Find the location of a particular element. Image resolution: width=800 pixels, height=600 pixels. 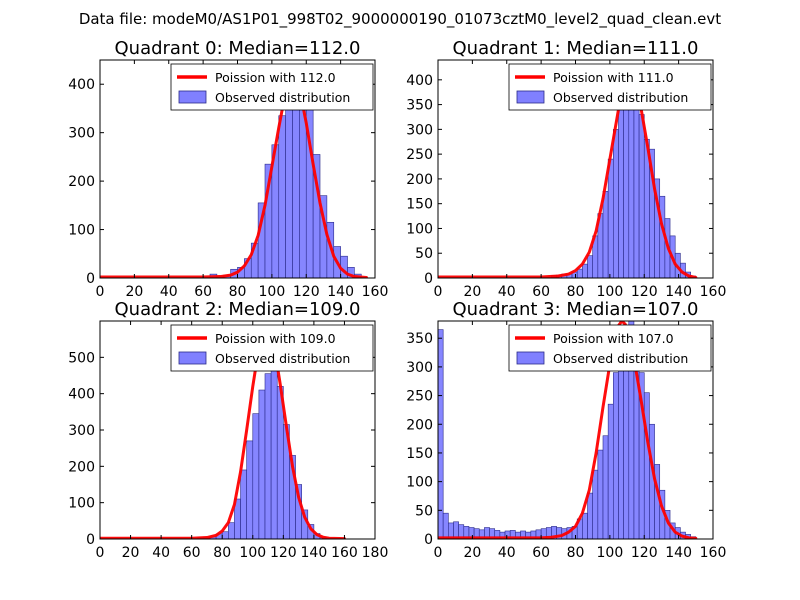

legend-label-poisson: Poission with 107.0 is located at coordinates (613, 338).